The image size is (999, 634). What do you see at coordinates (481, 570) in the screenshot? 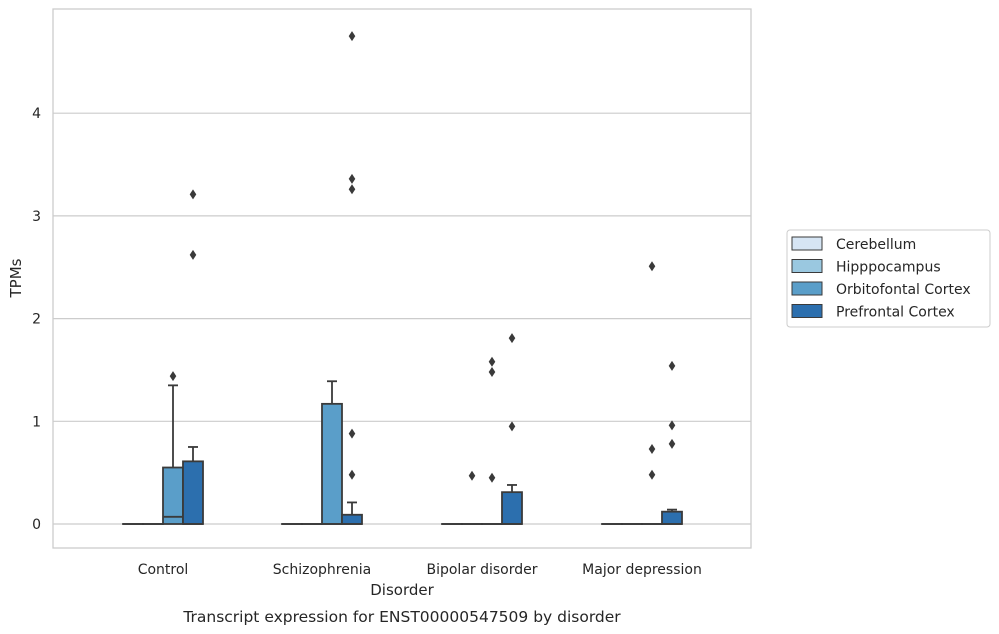
I see `x-tick-label: Bipolar disorder` at bounding box center [481, 570].